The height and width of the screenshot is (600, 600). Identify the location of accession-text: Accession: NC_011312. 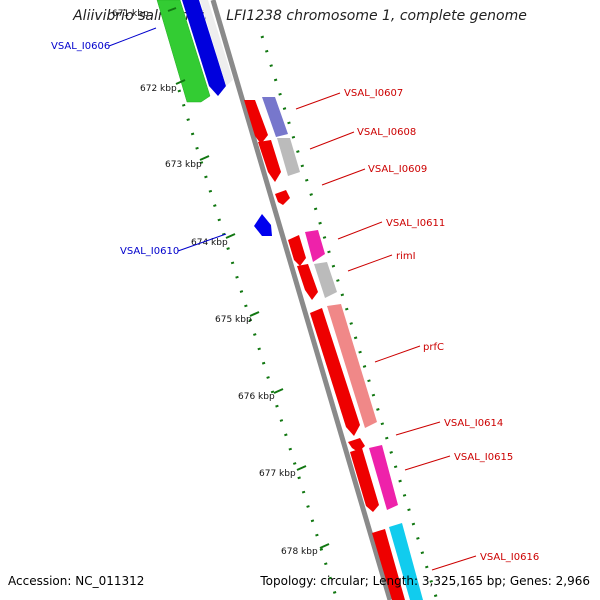
(76, 581).